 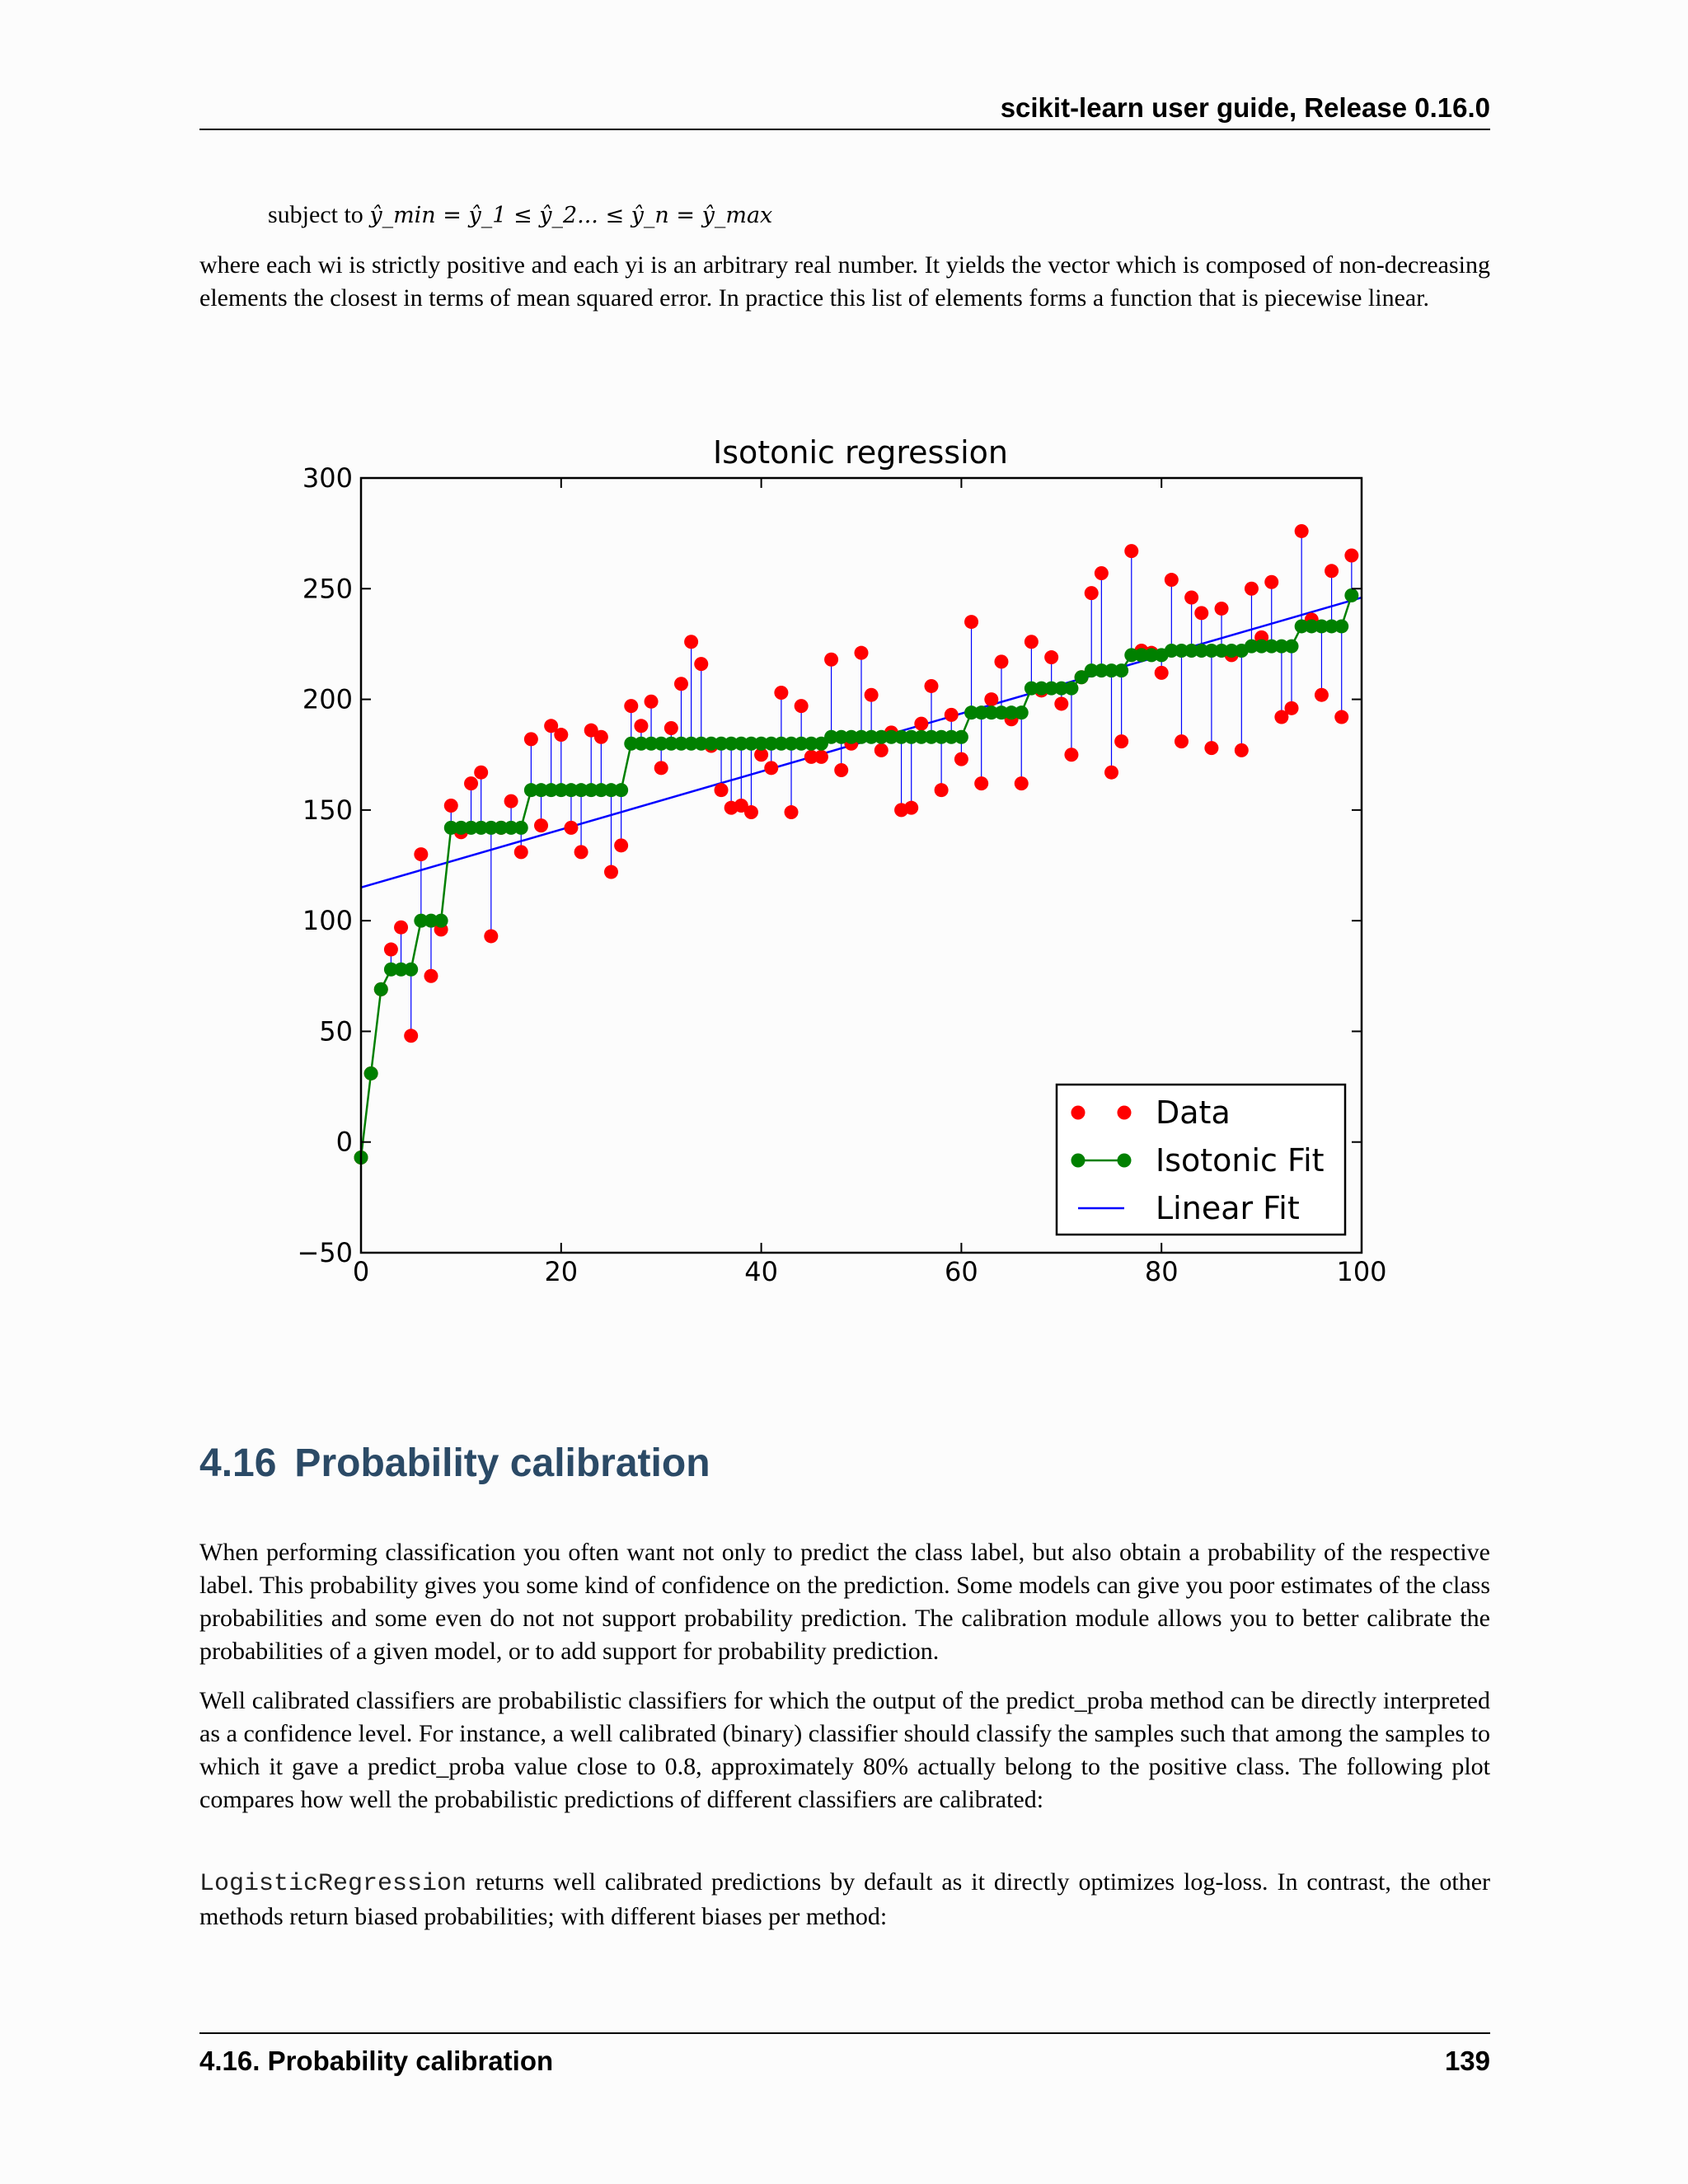 What do you see at coordinates (860, 452) in the screenshot?
I see `chart-title: Isotonic regression` at bounding box center [860, 452].